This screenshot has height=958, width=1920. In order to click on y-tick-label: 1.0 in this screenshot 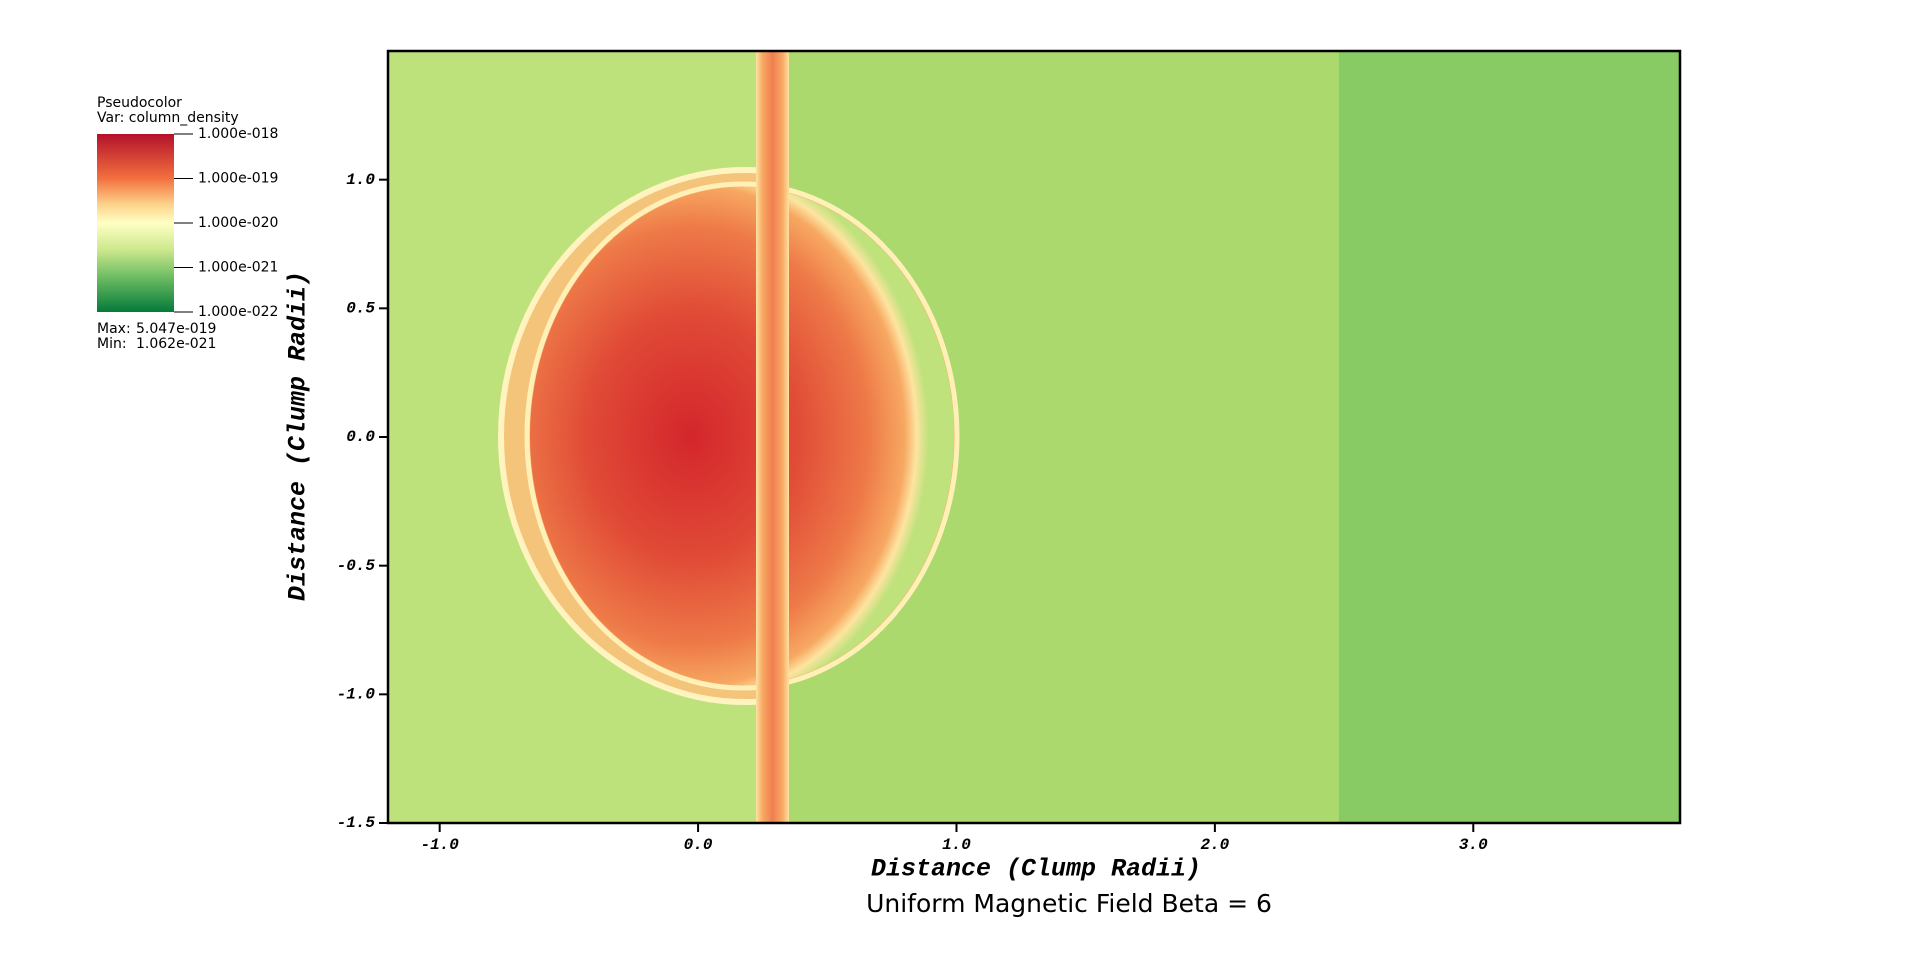, I will do `click(360, 180)`.